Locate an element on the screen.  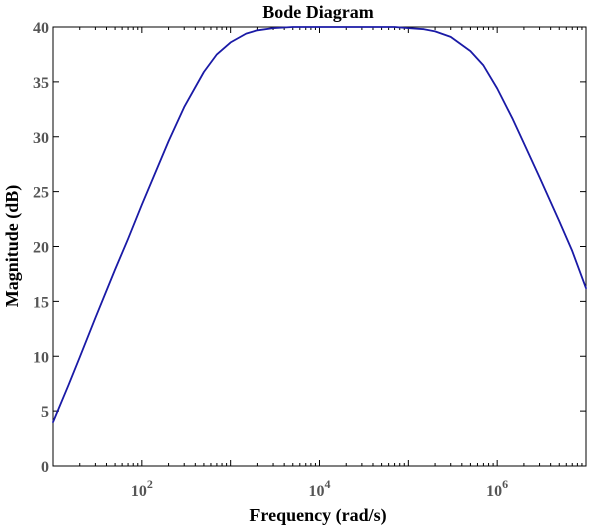
x-tick-label: 10⁶ is located at coordinates (497, 488).